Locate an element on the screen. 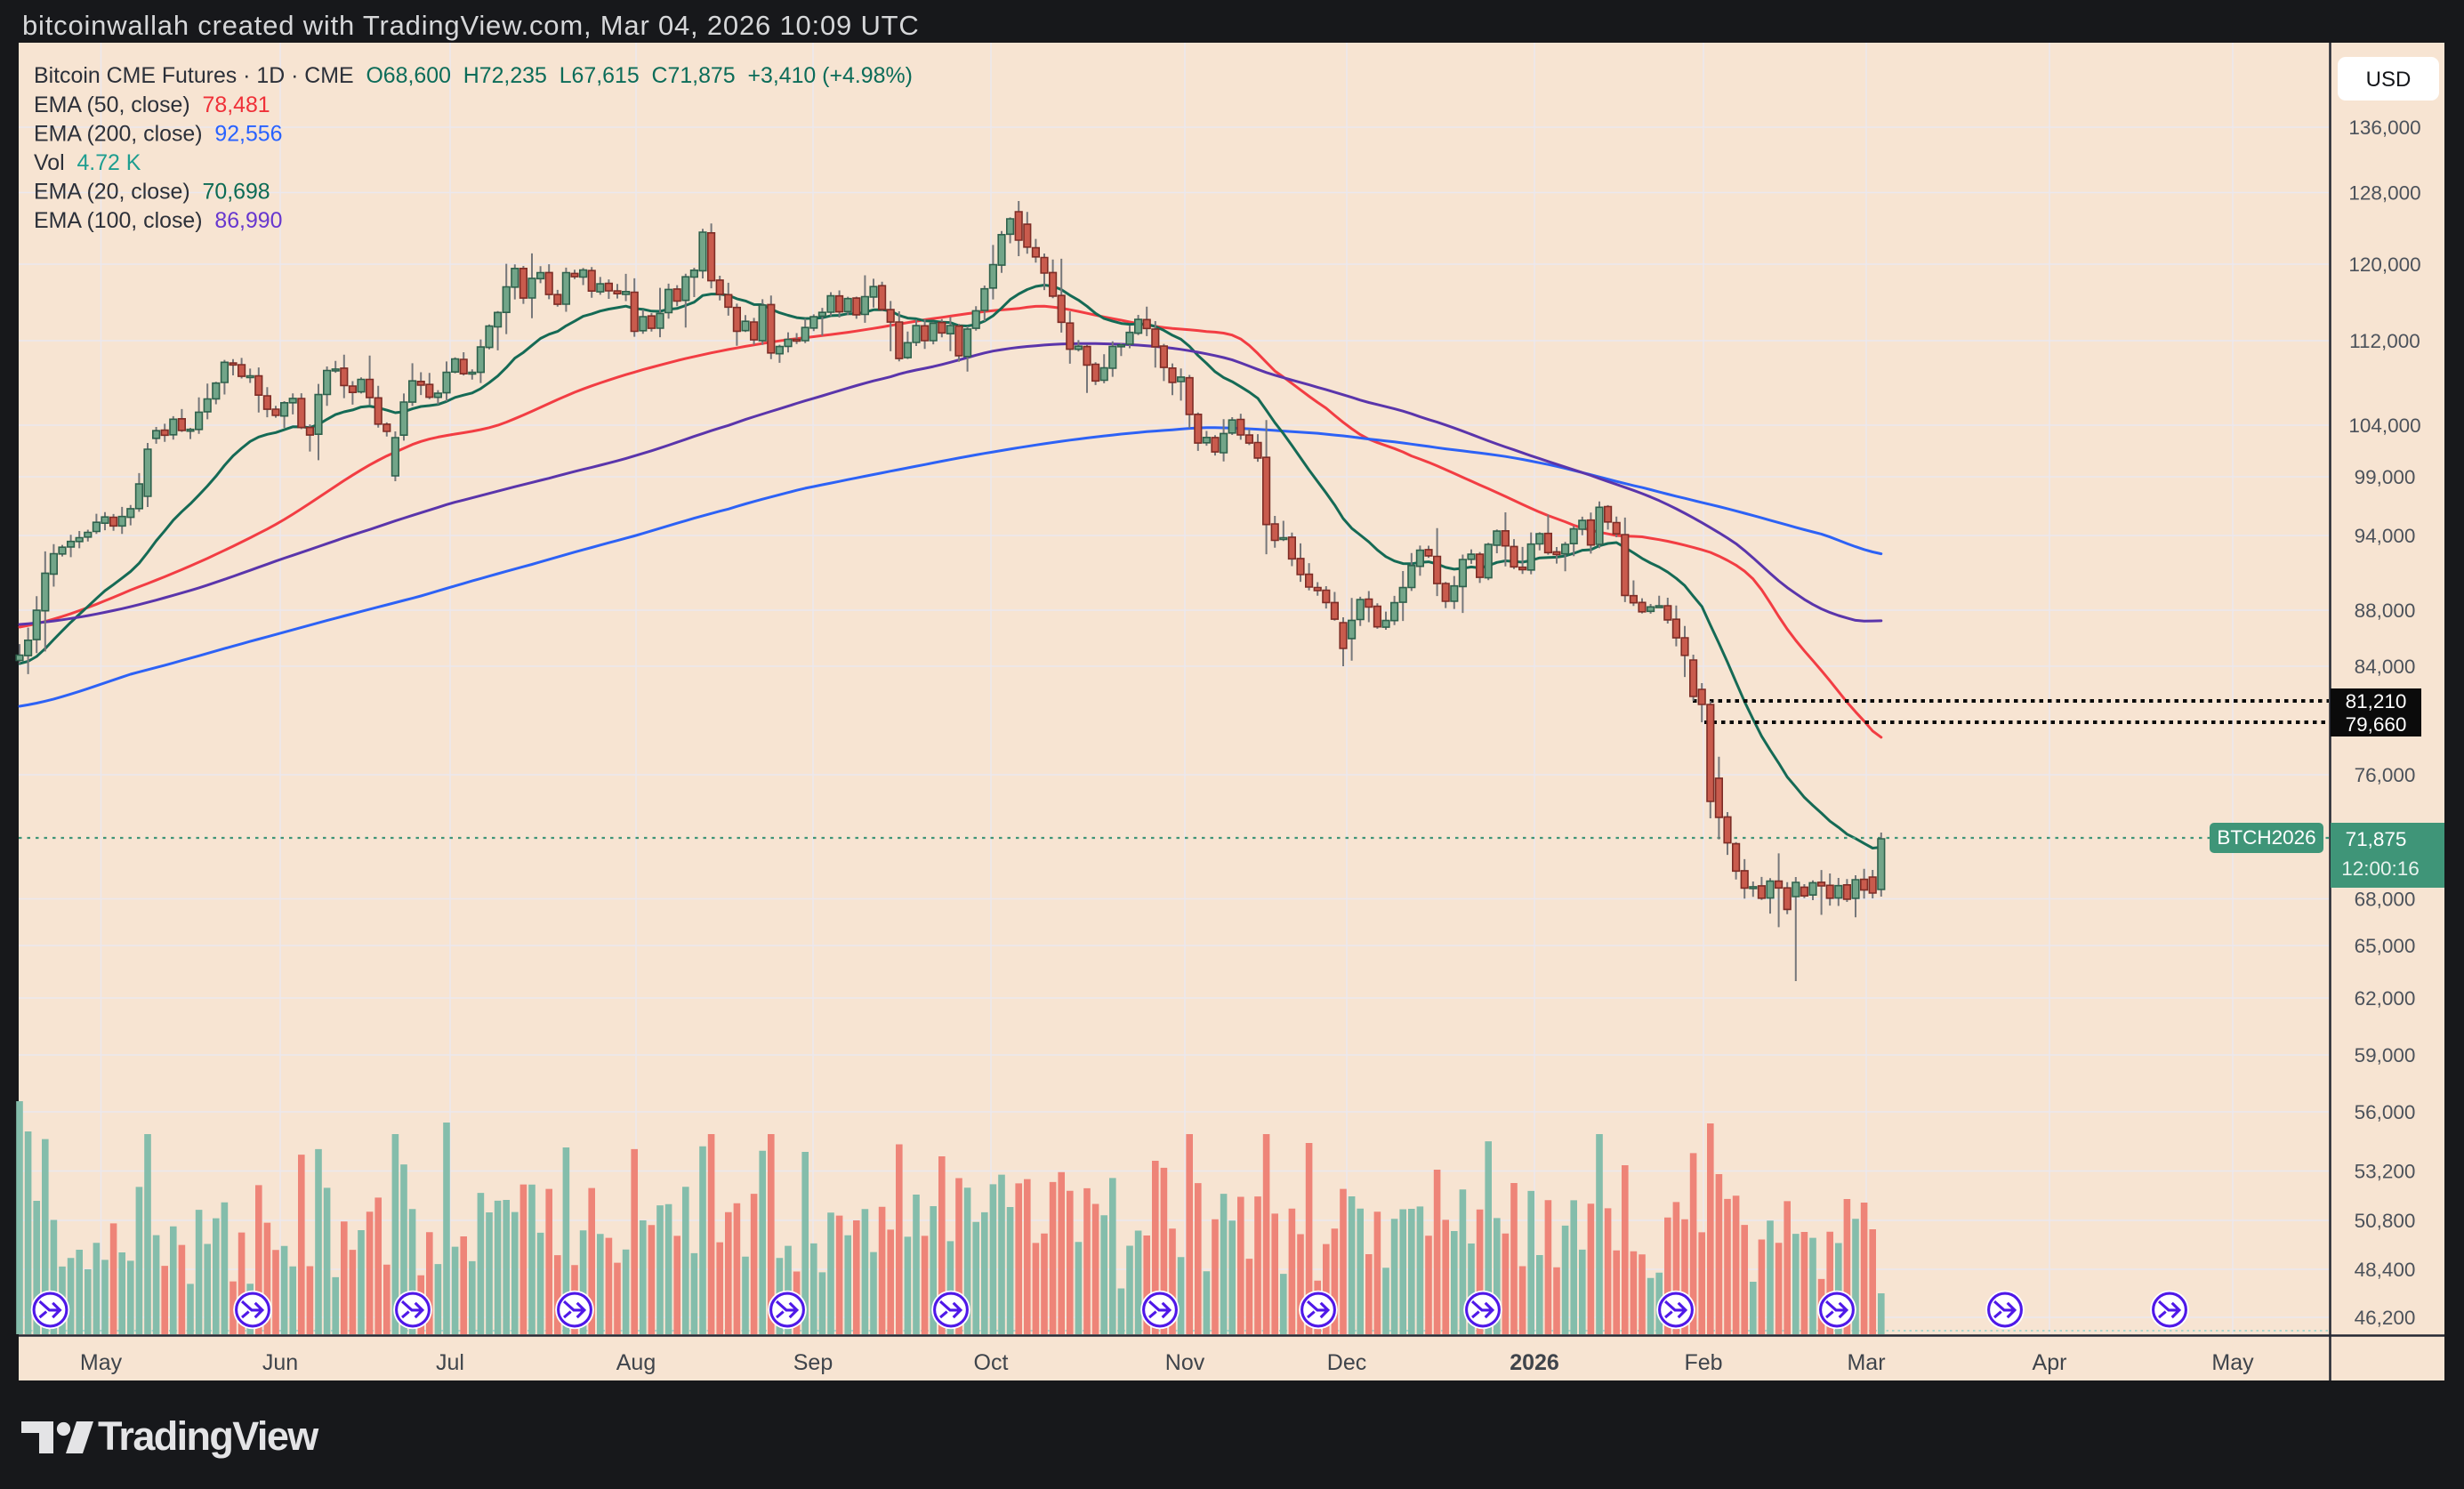 The height and width of the screenshot is (1489, 2464). svg-text: TradingView is located at coordinates (208, 1436).